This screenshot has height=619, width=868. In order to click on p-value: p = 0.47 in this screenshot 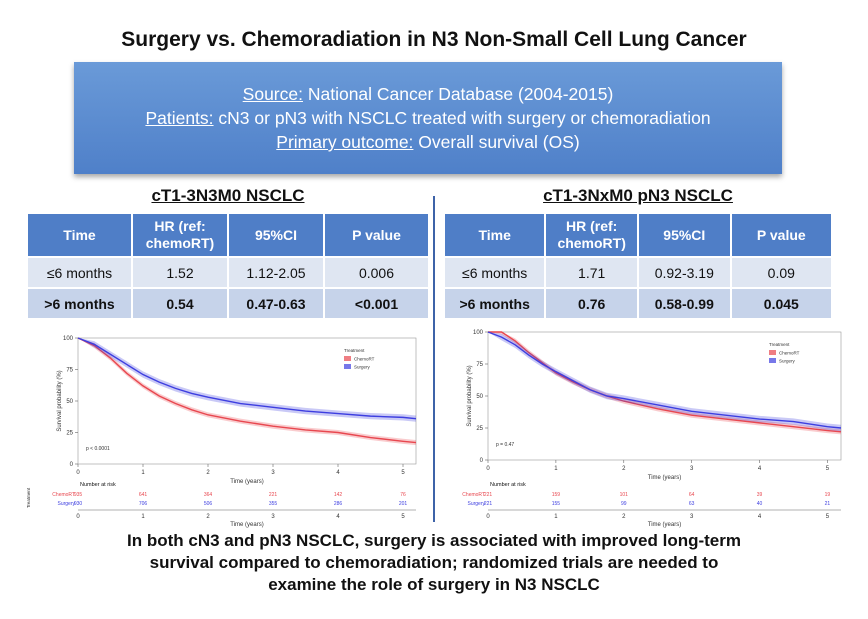, I will do `click(505, 445)`.